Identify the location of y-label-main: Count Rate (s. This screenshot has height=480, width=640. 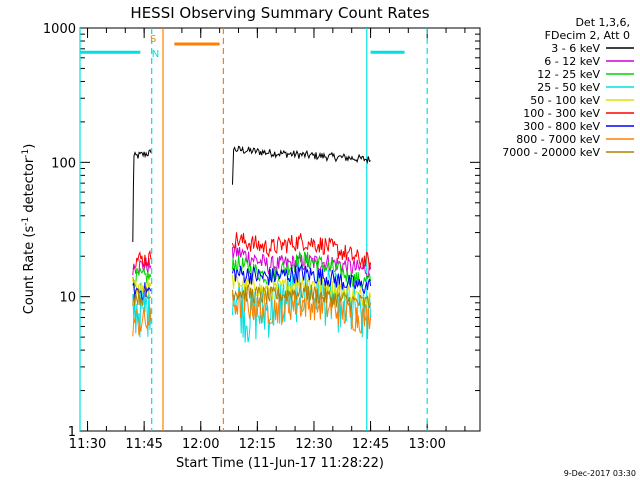
(29, 270).